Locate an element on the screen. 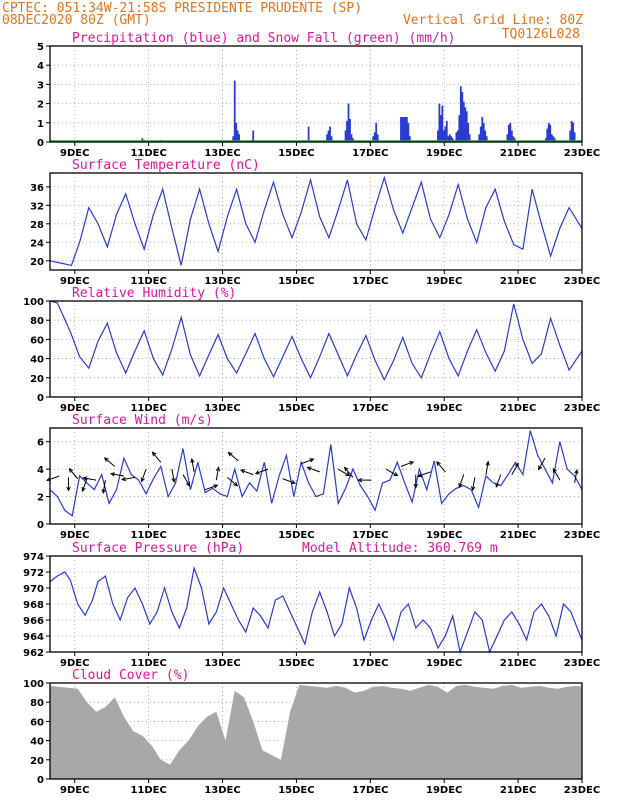  x-tick-label: 11DEC is located at coordinates (148, 535).